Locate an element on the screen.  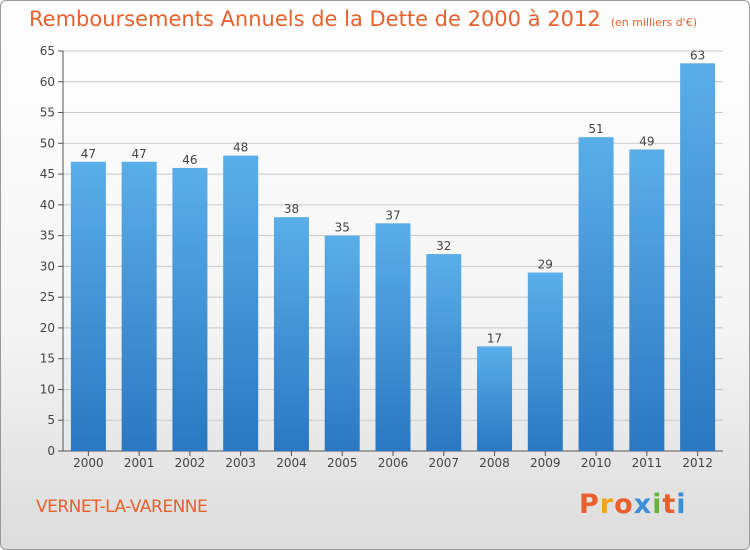
y-tick-label: 15 is located at coordinates (47, 359).